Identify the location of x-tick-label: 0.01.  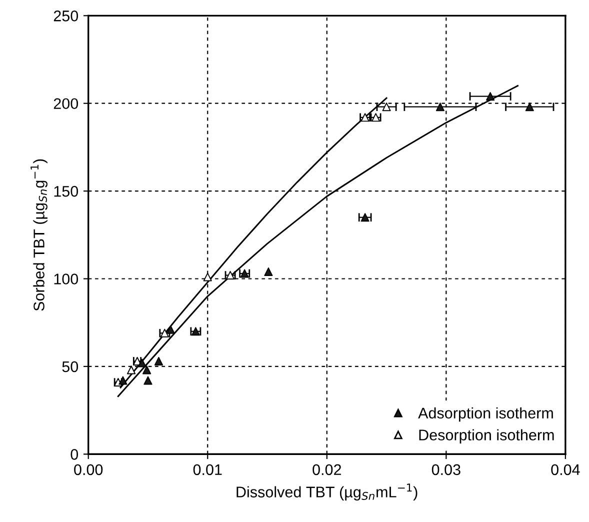
(207, 470).